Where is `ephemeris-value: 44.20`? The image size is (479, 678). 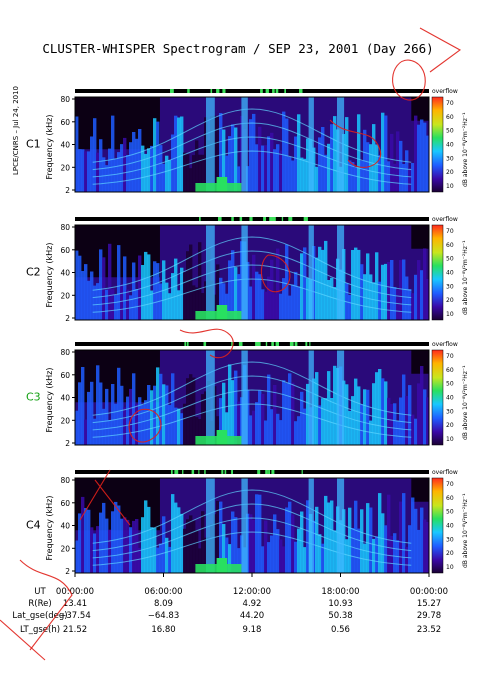 ephemeris-value: 44.20 is located at coordinates (252, 616).